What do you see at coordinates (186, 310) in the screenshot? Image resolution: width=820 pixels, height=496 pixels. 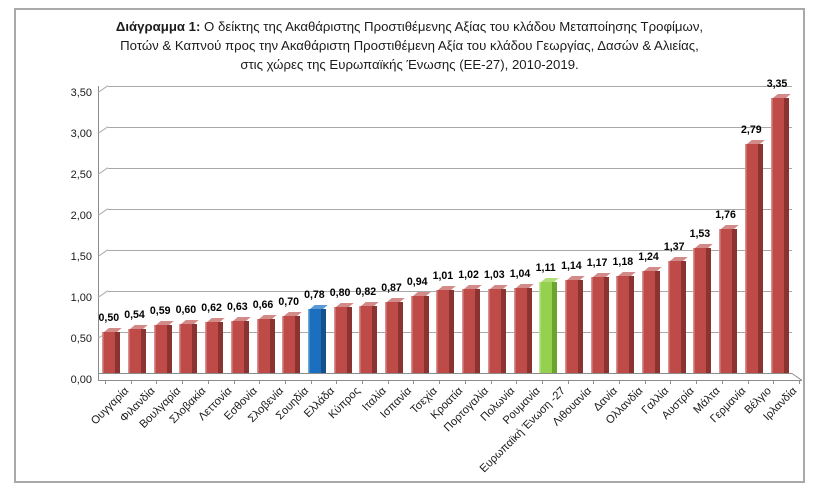 I see `bar-value-label: 0,60` at bounding box center [186, 310].